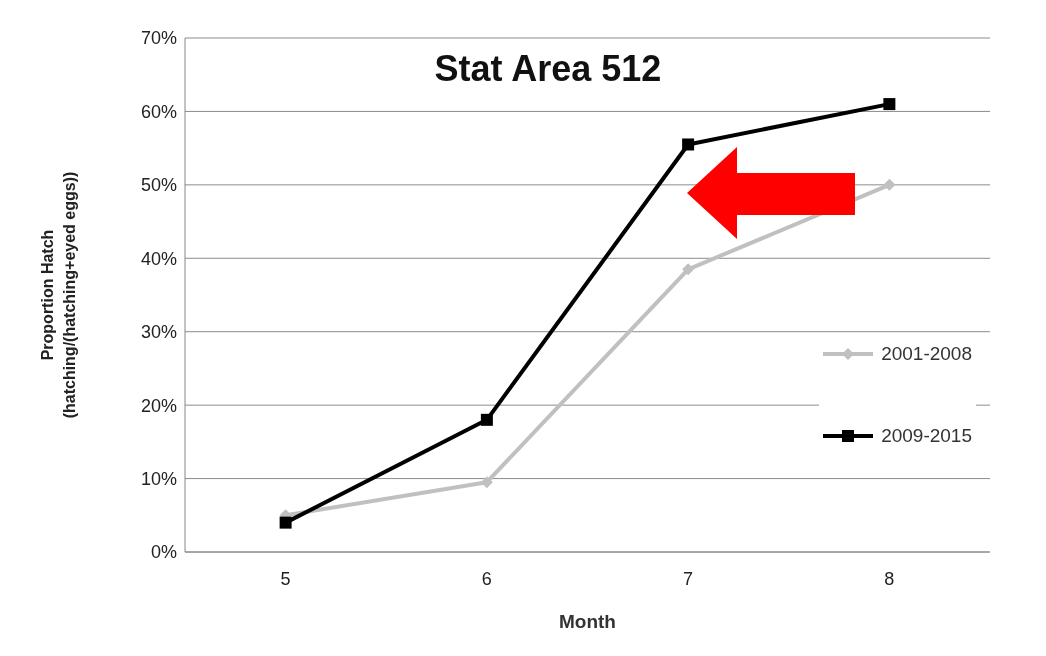 The width and height of the screenshot is (1046, 656). Describe the element at coordinates (889, 578) in the screenshot. I see `x-tick-label: 8` at that location.